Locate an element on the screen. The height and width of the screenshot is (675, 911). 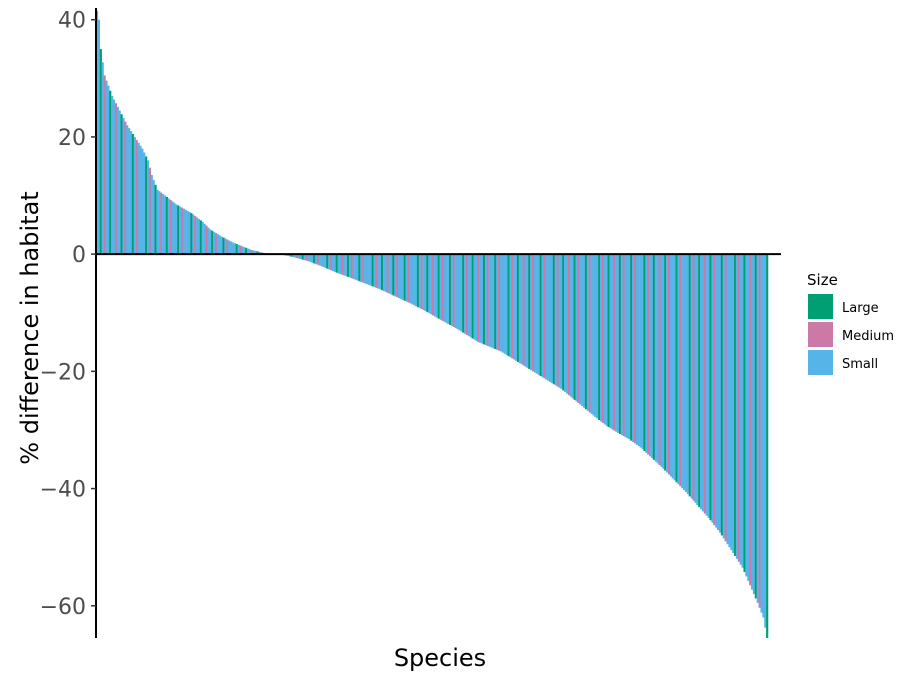
legend-label-medium: Medium is located at coordinates (868, 336).